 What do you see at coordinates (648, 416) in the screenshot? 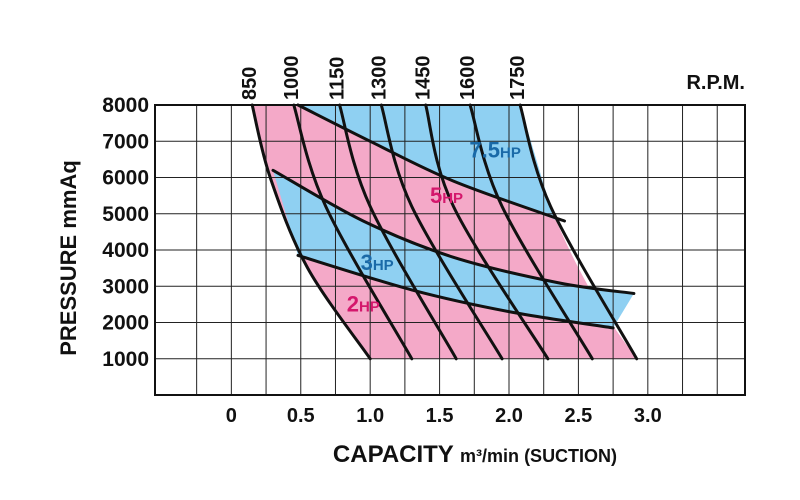
I see `x-tick-label: 3.0` at bounding box center [648, 416].